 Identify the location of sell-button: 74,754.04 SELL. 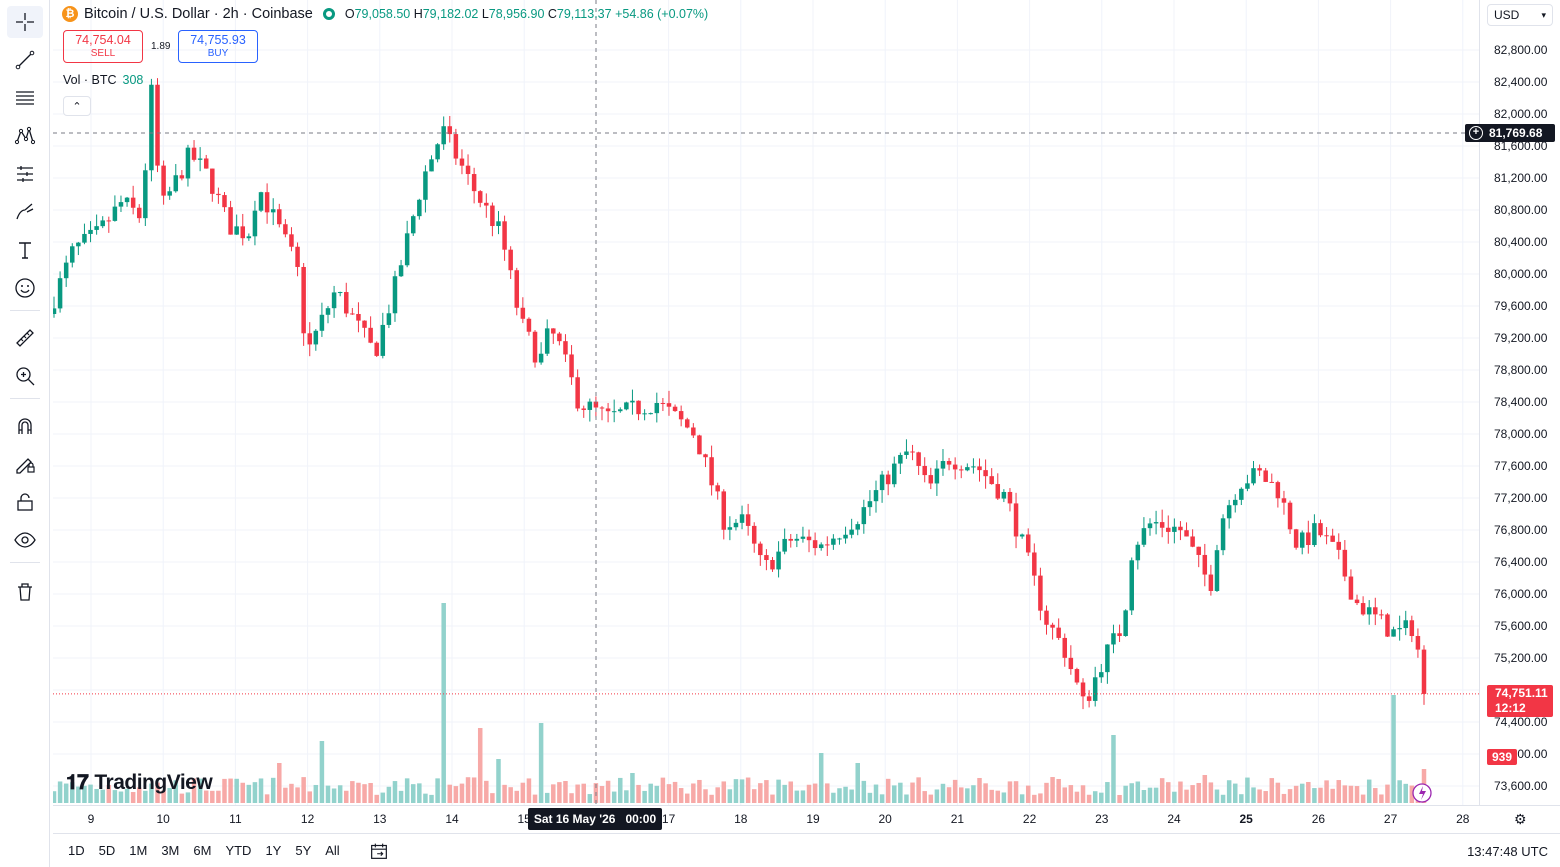
(103, 46).